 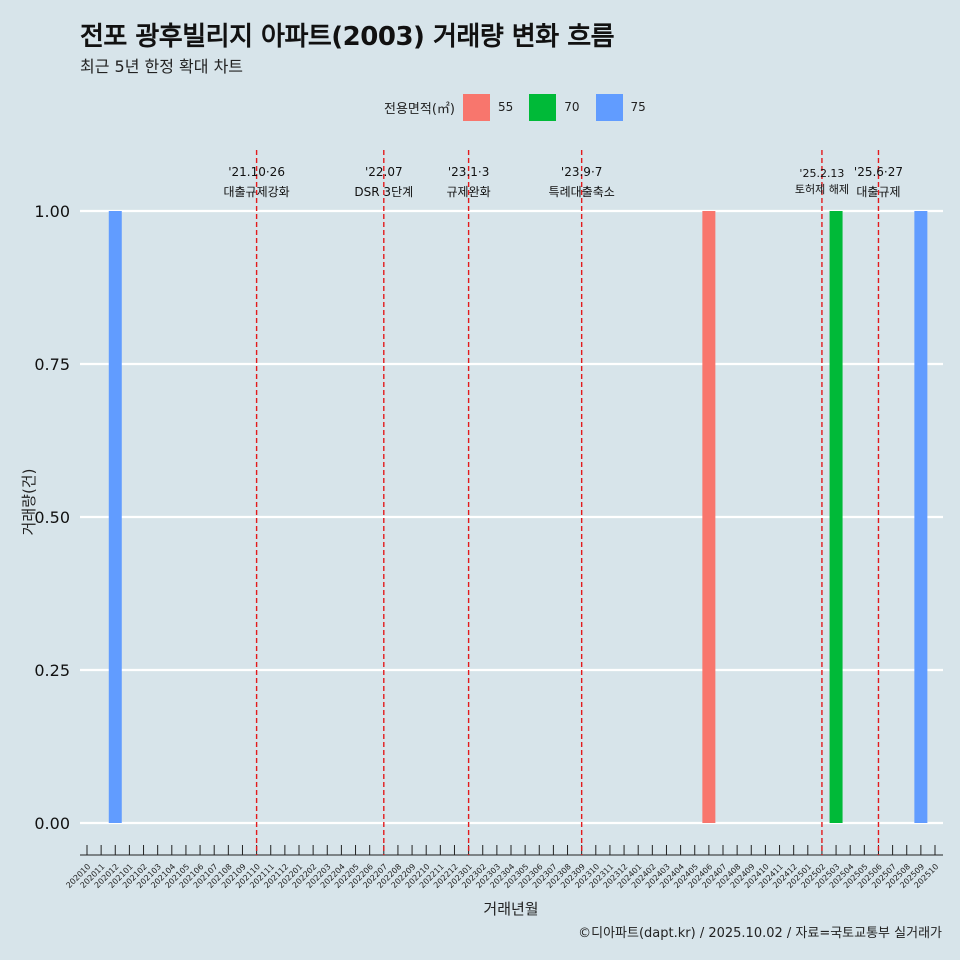 I want to click on y-tick-label: 0.25, so click(x=52, y=670).